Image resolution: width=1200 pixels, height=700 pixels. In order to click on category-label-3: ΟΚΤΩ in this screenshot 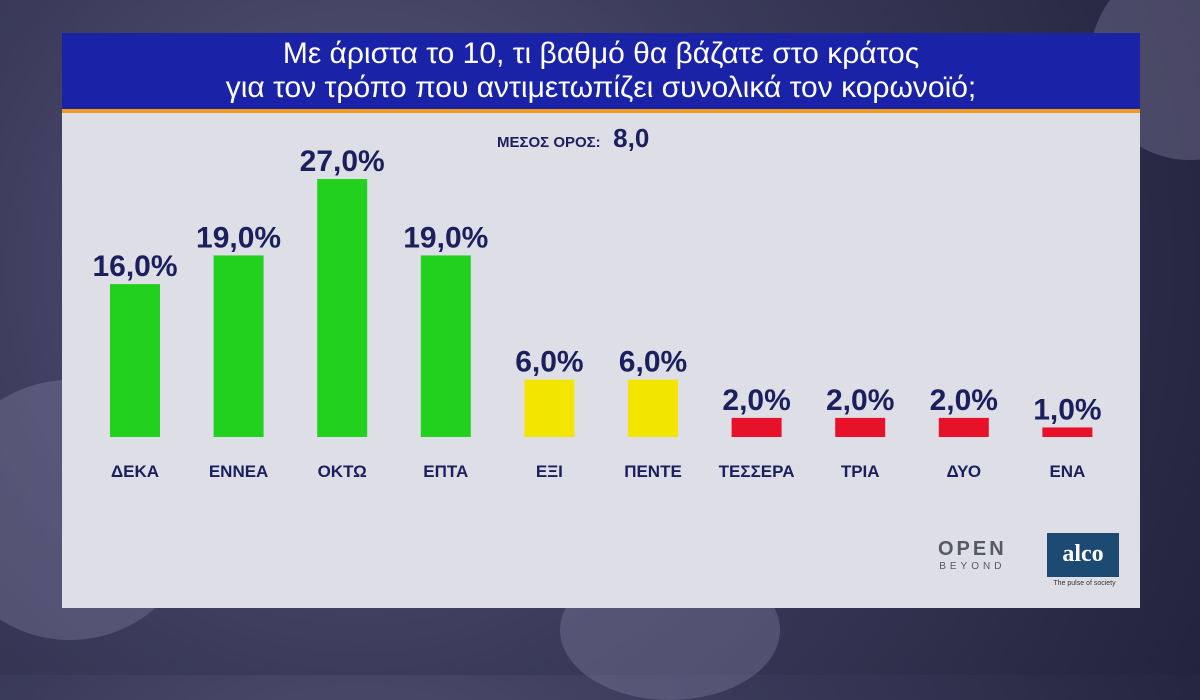, I will do `click(342, 471)`.